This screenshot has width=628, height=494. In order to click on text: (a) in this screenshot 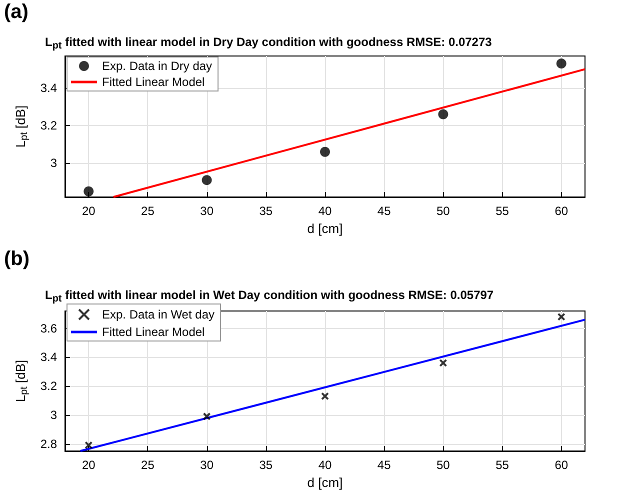, I will do `click(16, 12)`.